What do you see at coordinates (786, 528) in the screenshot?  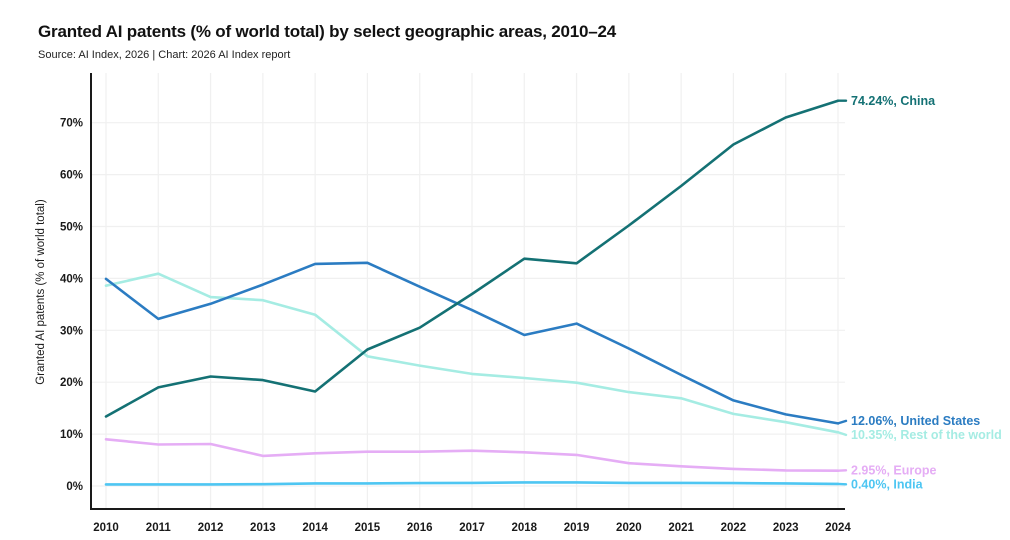 I see `x-tick-label: 2023` at bounding box center [786, 528].